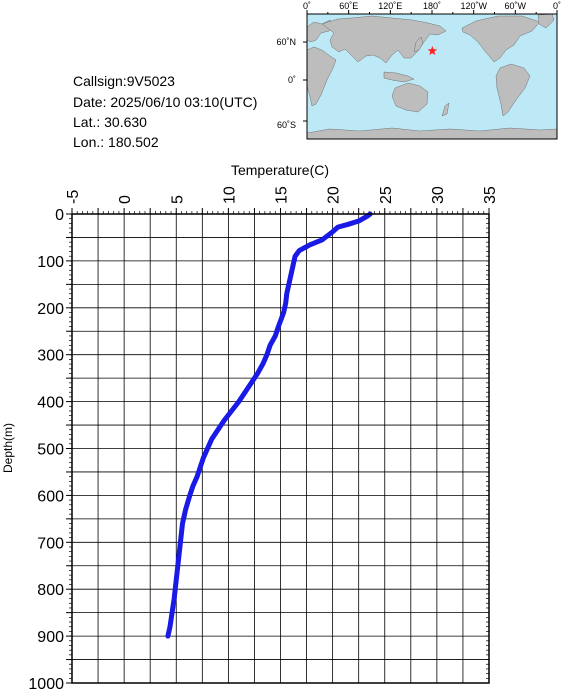  I want to click on y-tick-label: 100, so click(50, 262).